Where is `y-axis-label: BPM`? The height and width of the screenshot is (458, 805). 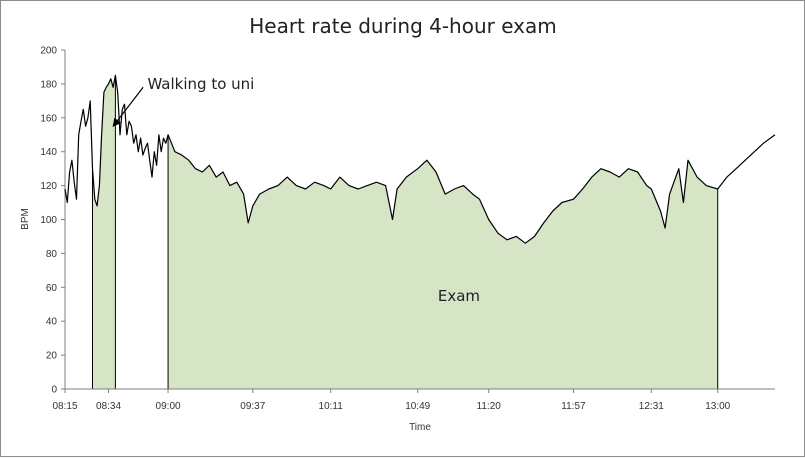
y-axis-label: BPM is located at coordinates (25, 219).